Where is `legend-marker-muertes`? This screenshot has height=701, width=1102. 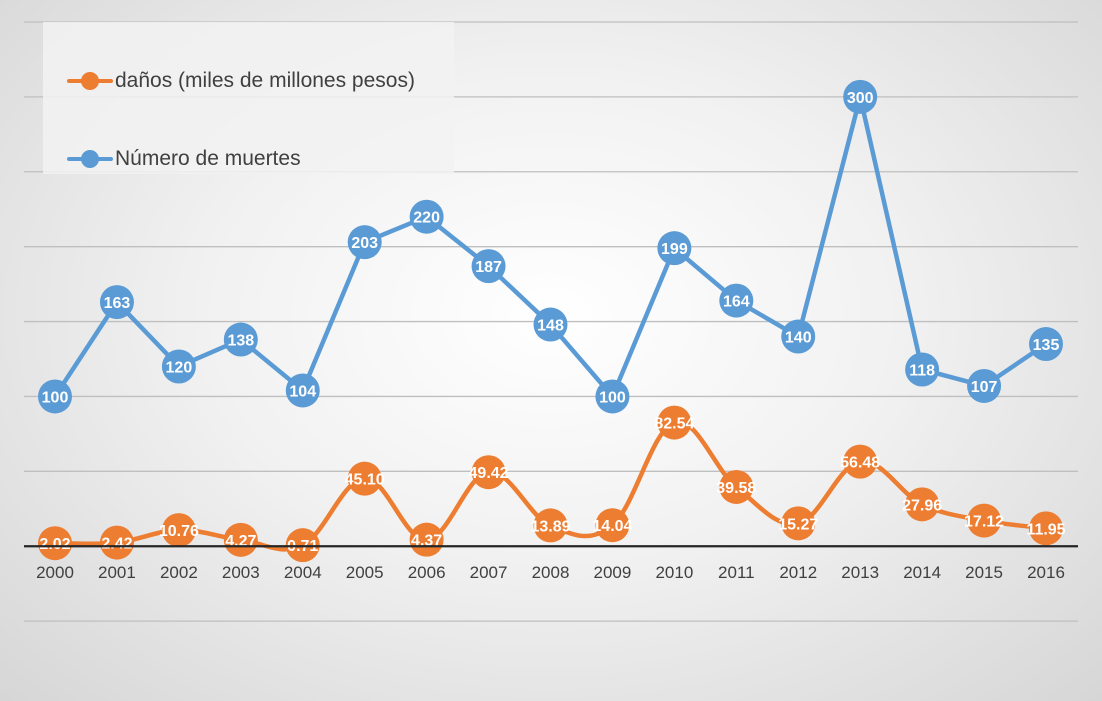 legend-marker-muertes is located at coordinates (90, 159).